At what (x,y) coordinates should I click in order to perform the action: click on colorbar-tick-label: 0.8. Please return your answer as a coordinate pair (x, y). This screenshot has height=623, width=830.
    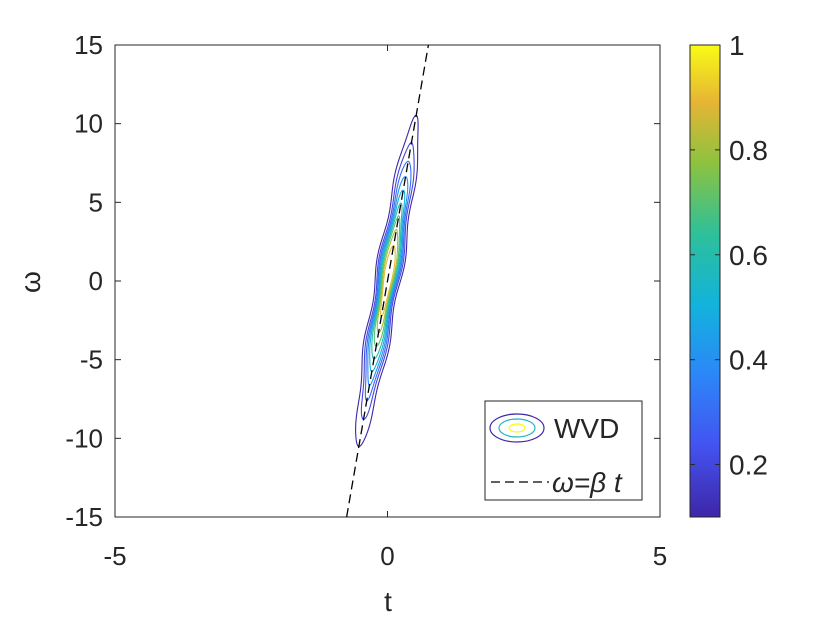
    Looking at the image, I should click on (748, 150).